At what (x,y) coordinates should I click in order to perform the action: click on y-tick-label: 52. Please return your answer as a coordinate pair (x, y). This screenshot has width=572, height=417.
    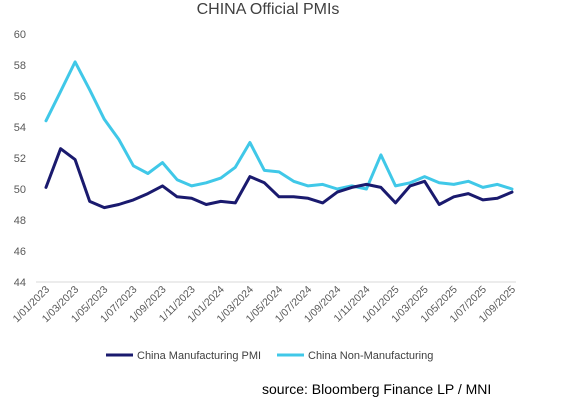
    Looking at the image, I should click on (20, 159).